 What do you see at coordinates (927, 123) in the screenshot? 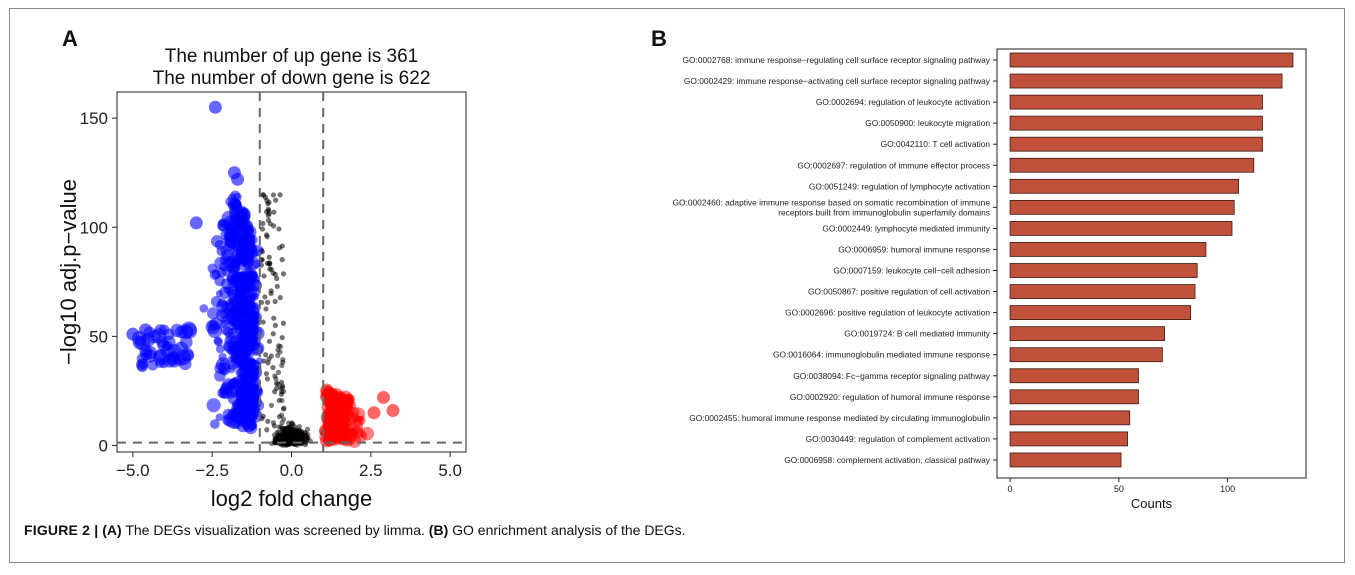
I see `go-term-label: GO:0050900: leukocyte migration` at bounding box center [927, 123].